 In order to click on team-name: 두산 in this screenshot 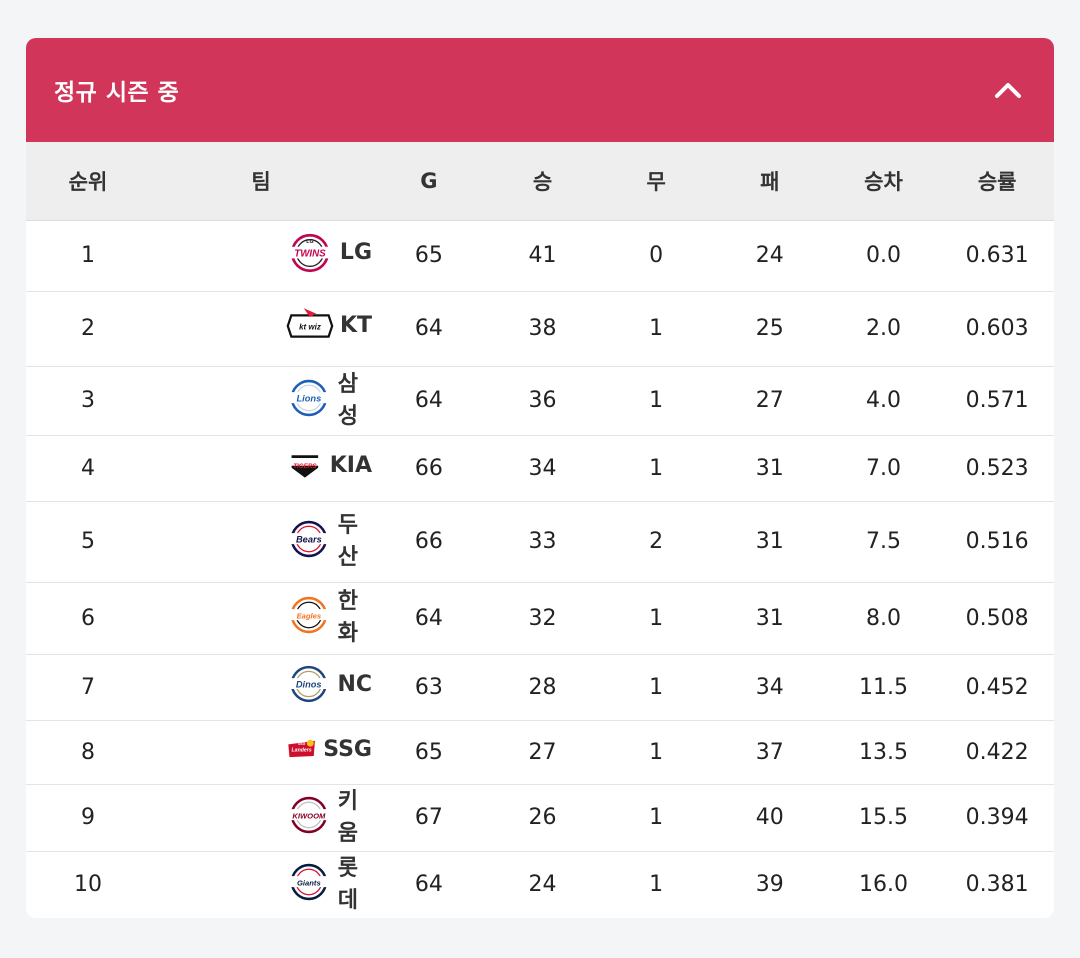, I will do `click(347, 541)`.